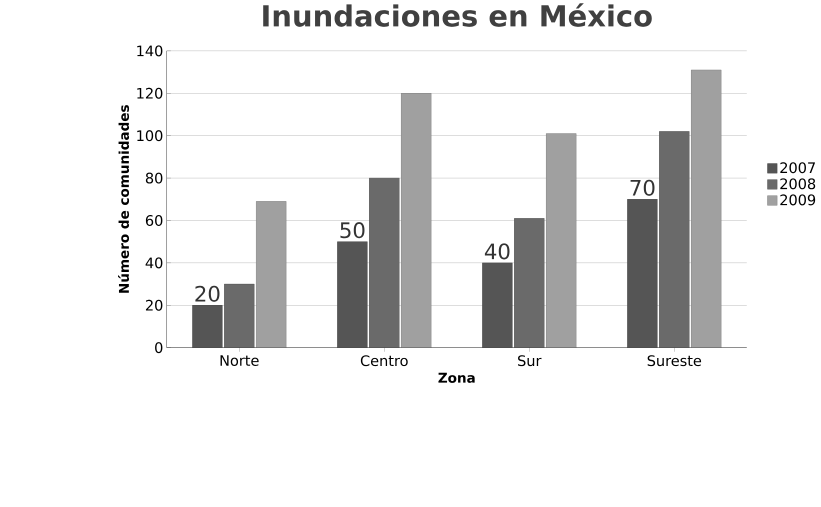  What do you see at coordinates (384, 360) in the screenshot?
I see `x-tick-label: Centro` at bounding box center [384, 360].